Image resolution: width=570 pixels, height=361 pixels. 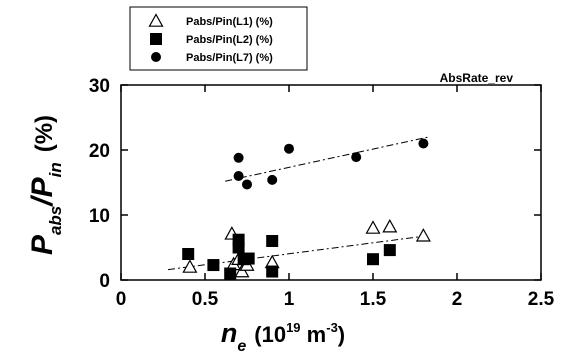 What do you see at coordinates (541, 299) in the screenshot?
I see `x-tick-label: 2.5` at bounding box center [541, 299].